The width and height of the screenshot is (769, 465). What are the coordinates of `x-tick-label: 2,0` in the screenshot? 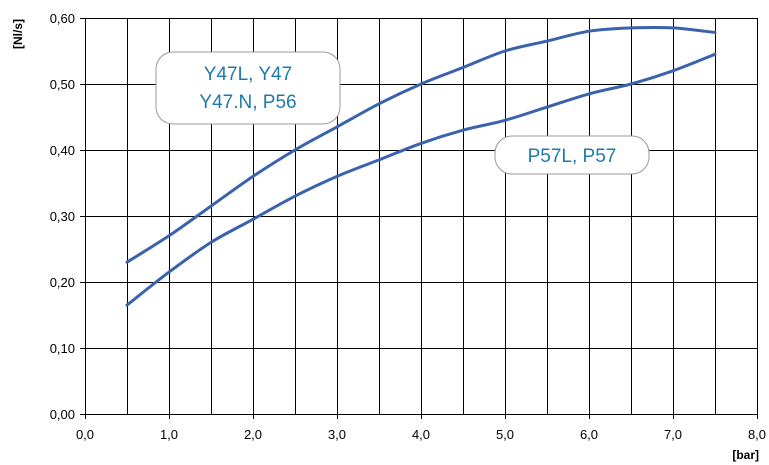 It's located at (253, 434).